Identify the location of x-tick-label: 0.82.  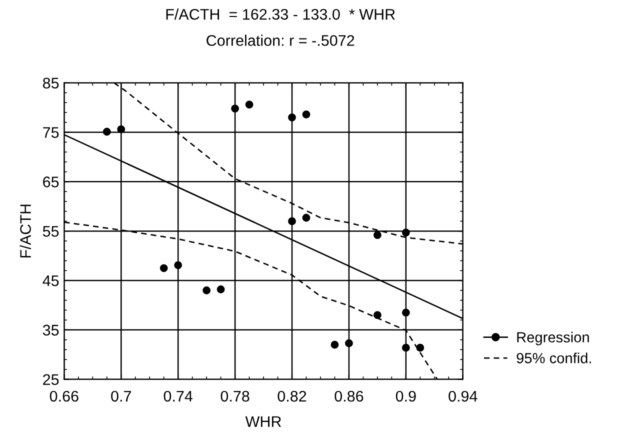
(292, 396).